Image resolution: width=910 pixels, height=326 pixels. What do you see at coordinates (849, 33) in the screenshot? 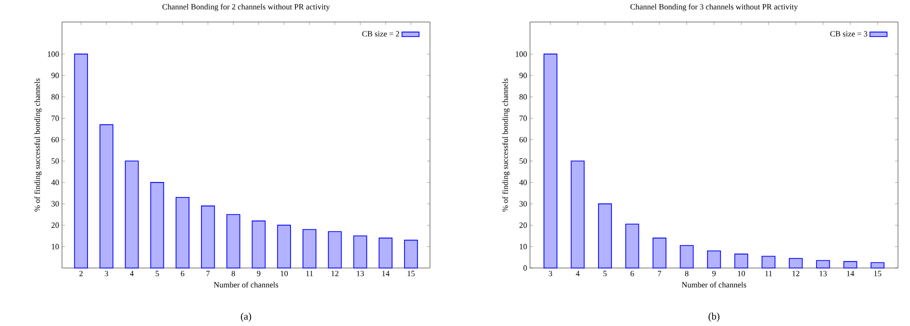
I see `legend-label: CB size = 3` at bounding box center [849, 33].